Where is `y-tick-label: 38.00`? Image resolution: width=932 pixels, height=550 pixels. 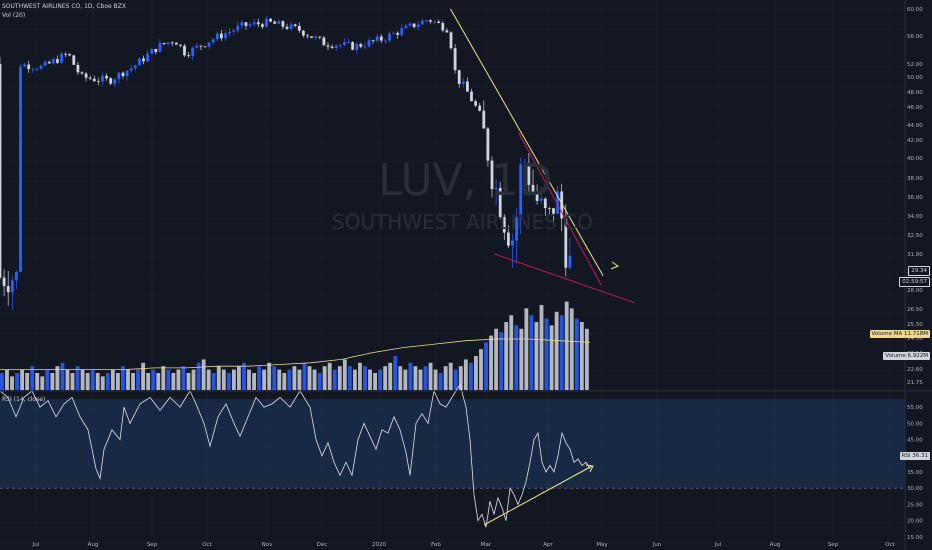 y-tick-label: 38.00 is located at coordinates (915, 179).